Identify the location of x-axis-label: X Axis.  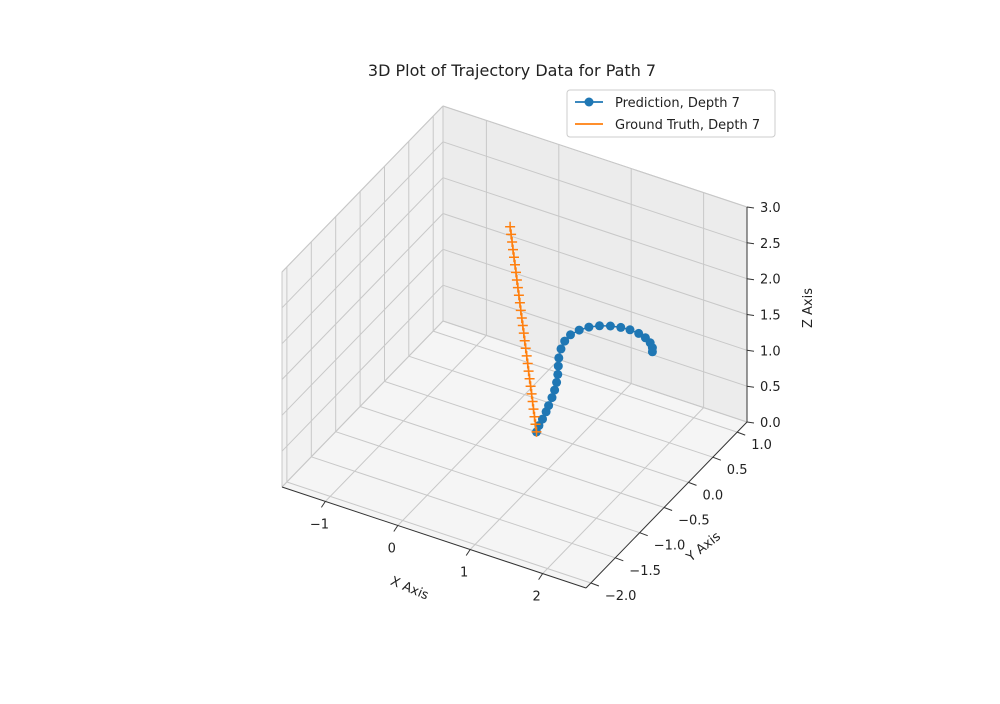
(409, 589).